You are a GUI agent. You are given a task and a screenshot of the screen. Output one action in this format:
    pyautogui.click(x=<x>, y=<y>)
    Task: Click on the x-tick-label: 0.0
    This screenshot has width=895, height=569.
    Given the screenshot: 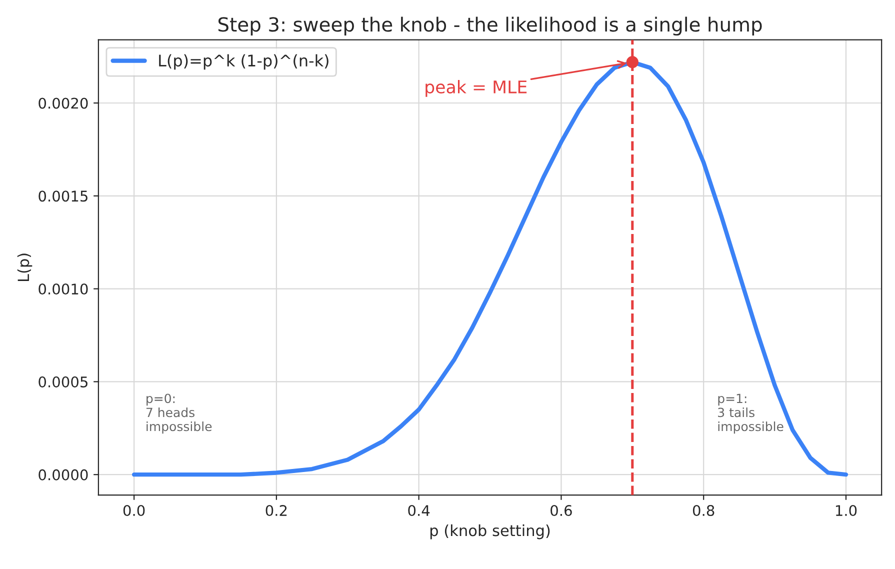 What is the action you would take?
    pyautogui.click(x=134, y=510)
    